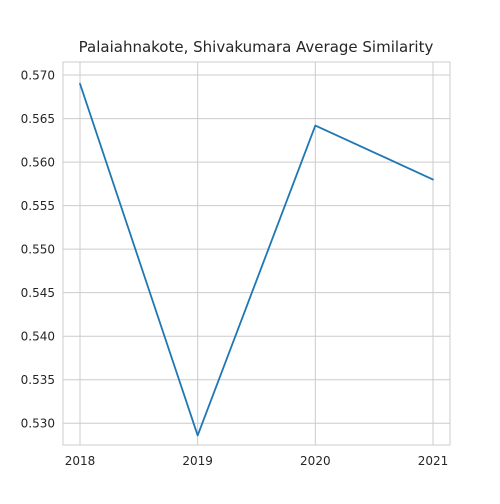  I want to click on y-tick-label: 0.570, so click(38, 76).